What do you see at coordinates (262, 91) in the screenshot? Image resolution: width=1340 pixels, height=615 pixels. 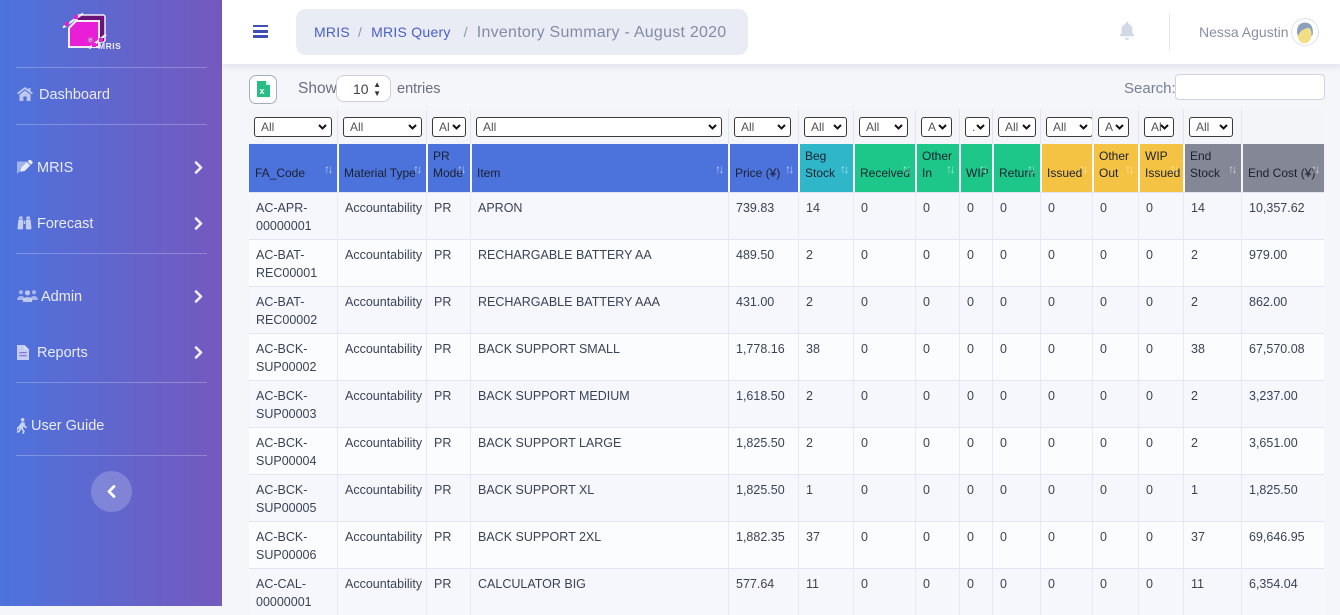 I see `svg-text: x` at bounding box center [262, 91].